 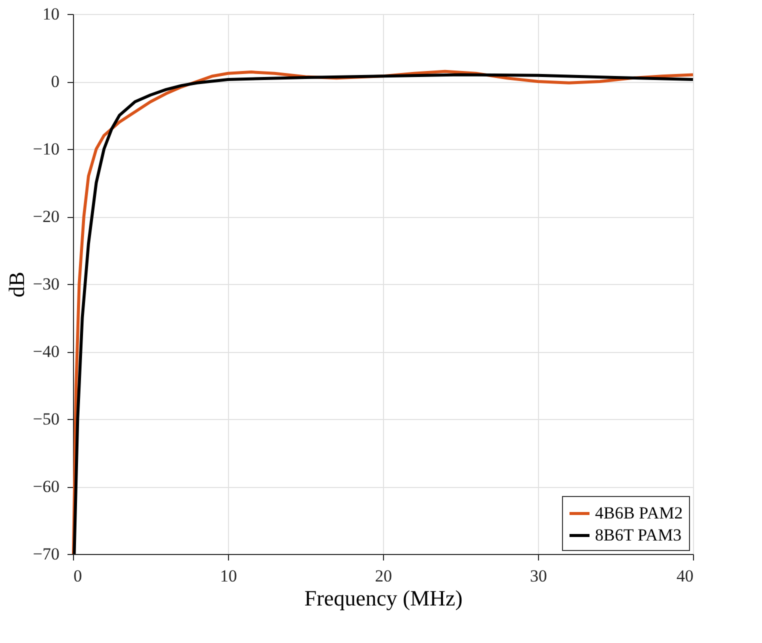 I want to click on y-tick-label: −40, so click(x=46, y=351).